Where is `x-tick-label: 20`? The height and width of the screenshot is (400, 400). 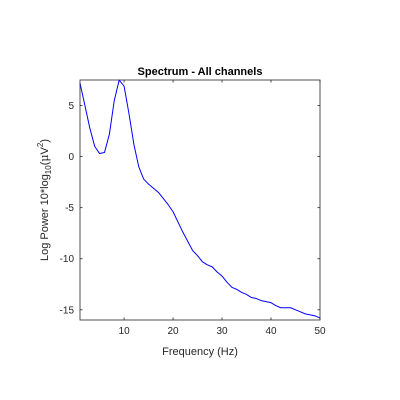
x-tick-label: 20 is located at coordinates (173, 331).